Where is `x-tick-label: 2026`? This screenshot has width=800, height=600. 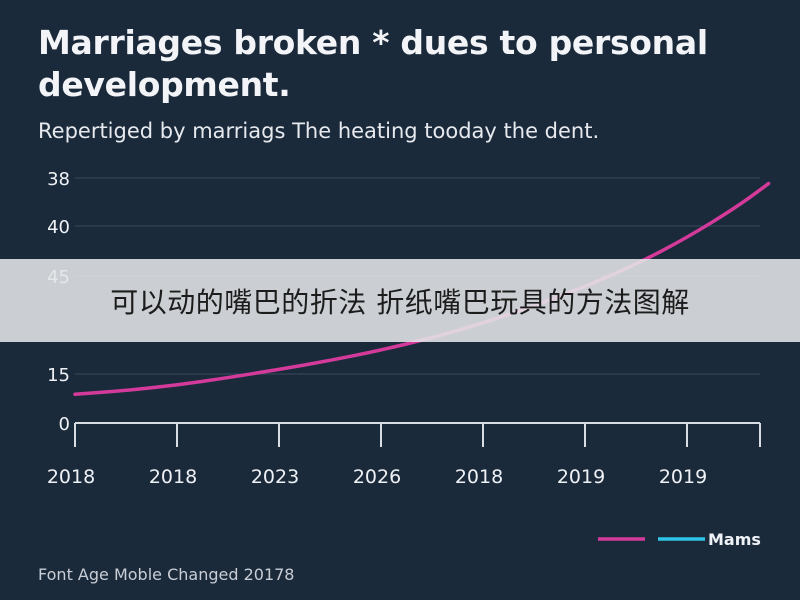
x-tick-label: 2026 is located at coordinates (377, 477).